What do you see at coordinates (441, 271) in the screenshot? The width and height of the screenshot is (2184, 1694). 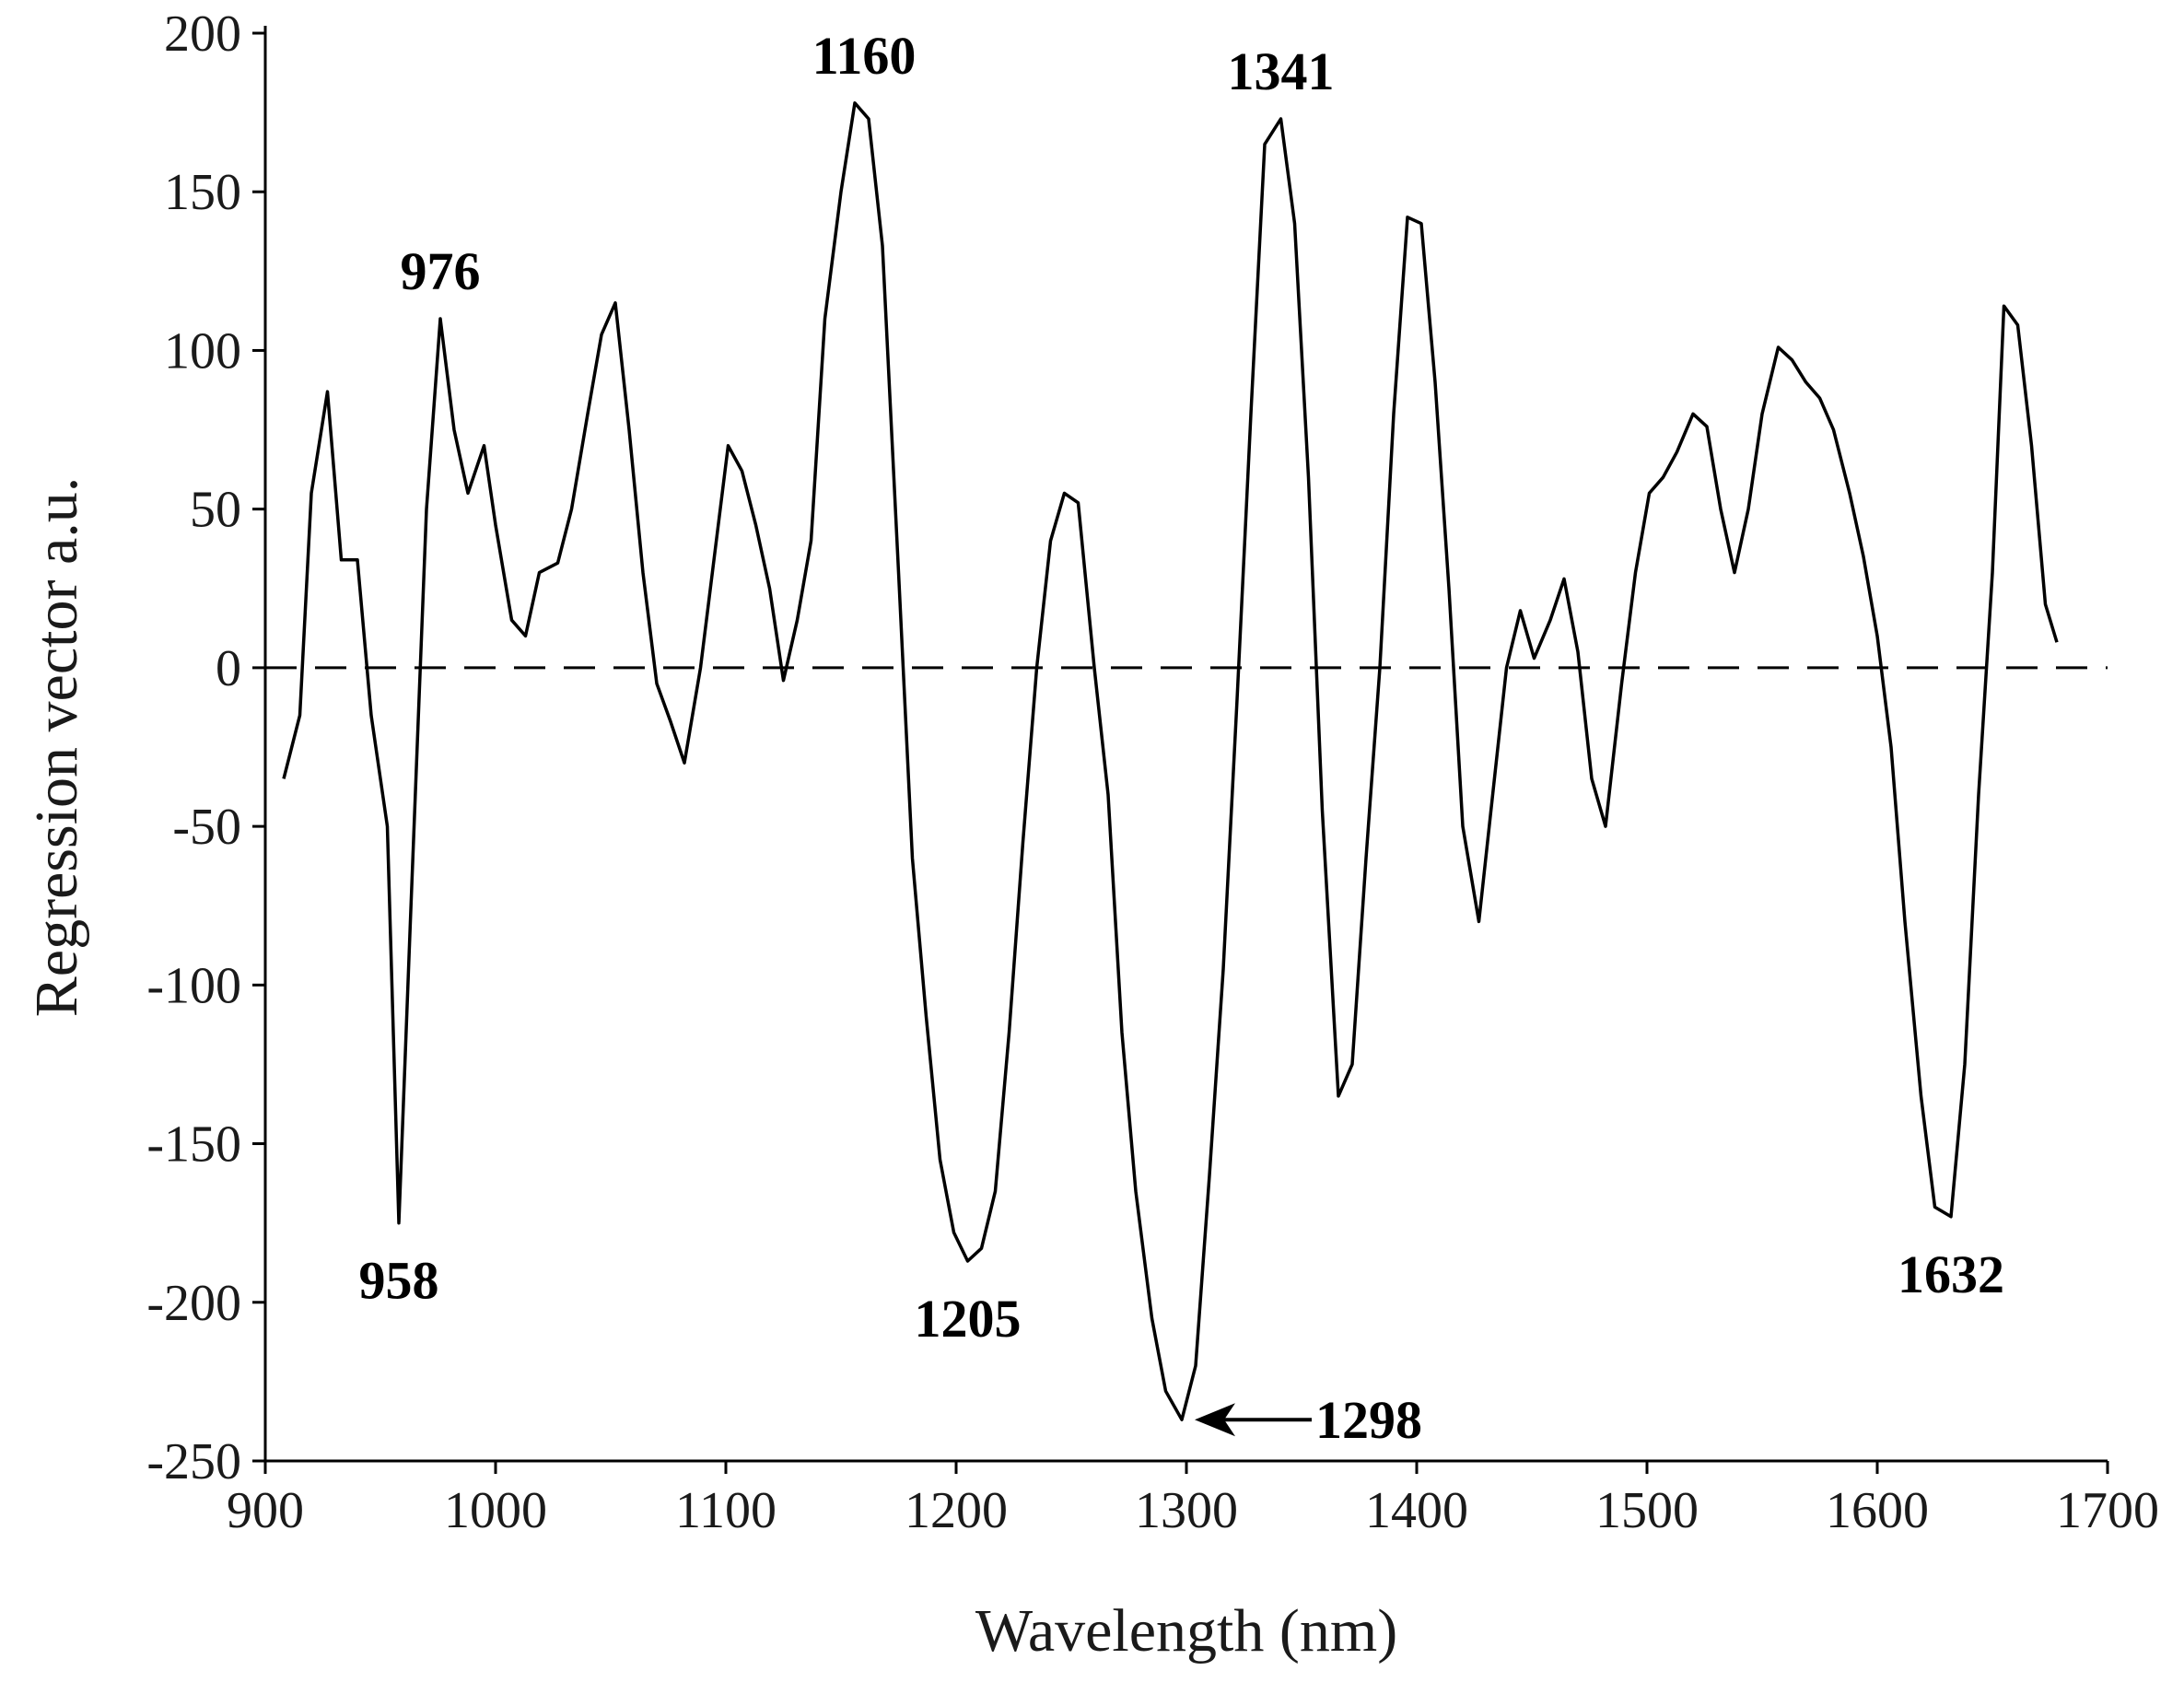 I see `peak-label: 976` at bounding box center [441, 271].